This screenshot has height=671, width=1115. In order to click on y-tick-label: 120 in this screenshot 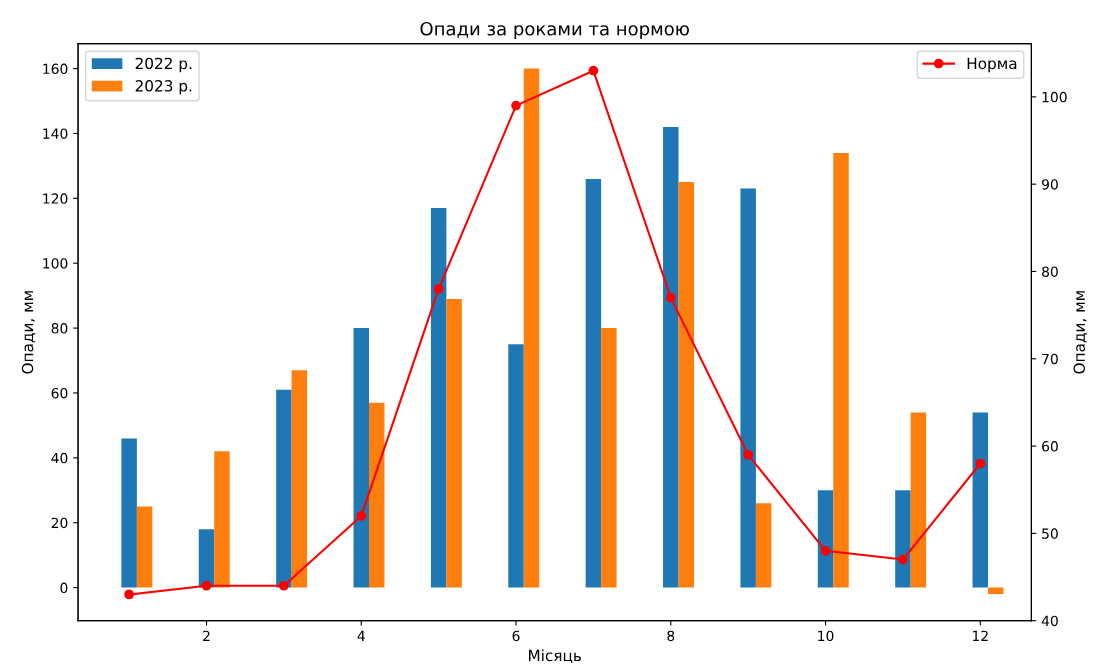, I will do `click(55, 198)`.